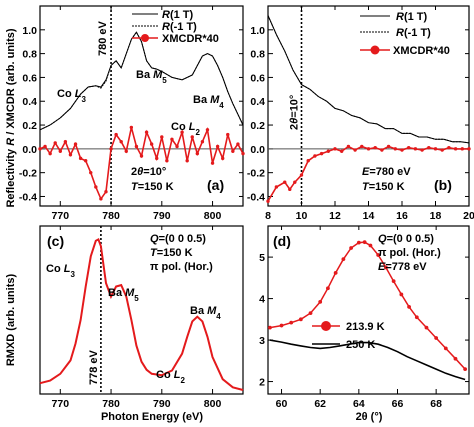 The image size is (474, 427). I want to click on y-tick-label: 0.8, so click(29, 55).